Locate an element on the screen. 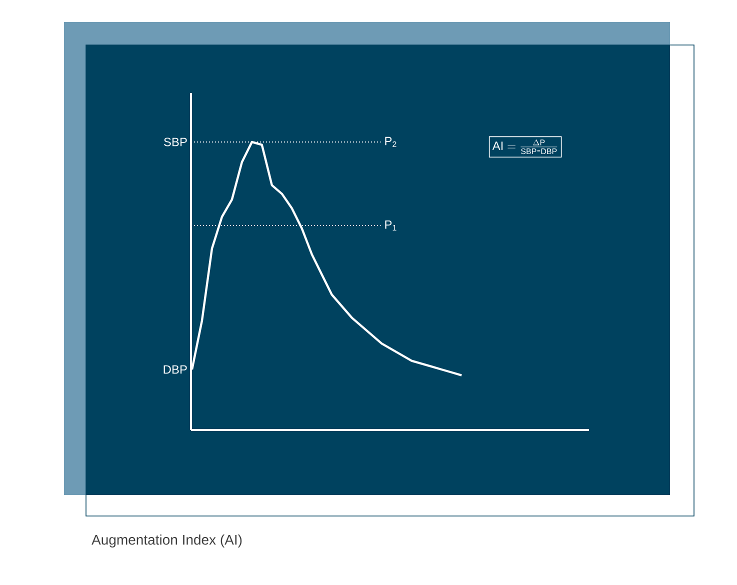 The height and width of the screenshot is (585, 737). text: DBP is located at coordinates (175, 369).